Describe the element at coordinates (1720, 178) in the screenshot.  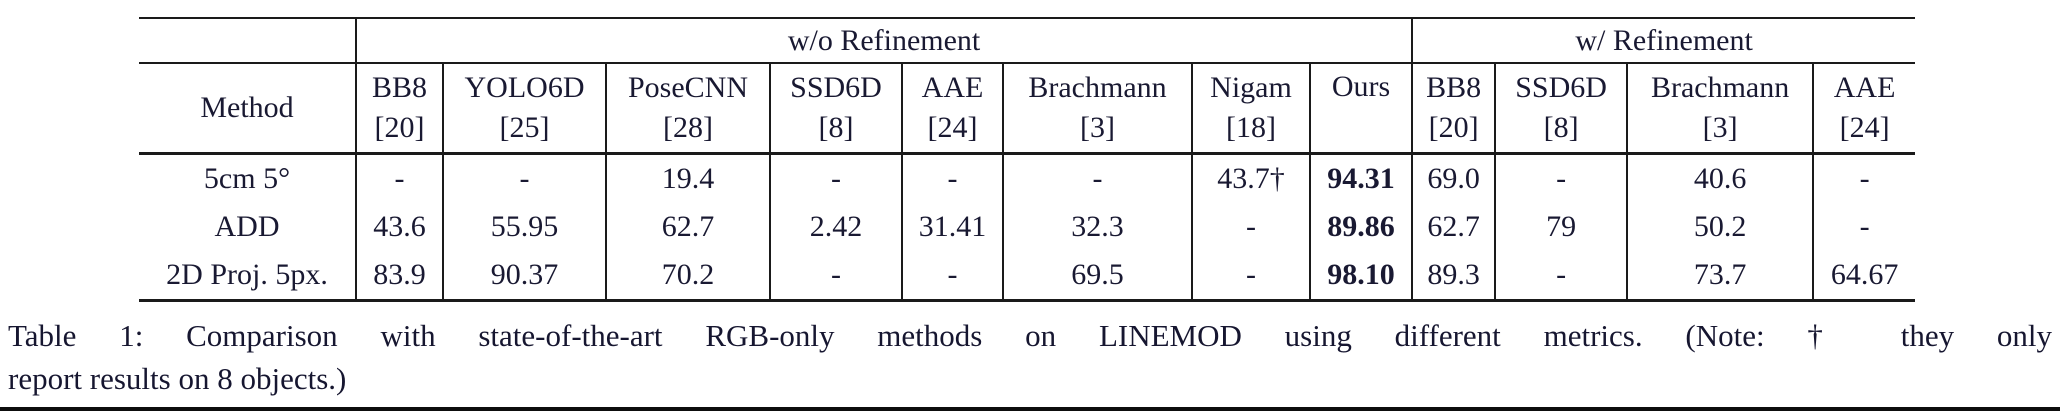
I see `value-cell: 40.6` at that location.